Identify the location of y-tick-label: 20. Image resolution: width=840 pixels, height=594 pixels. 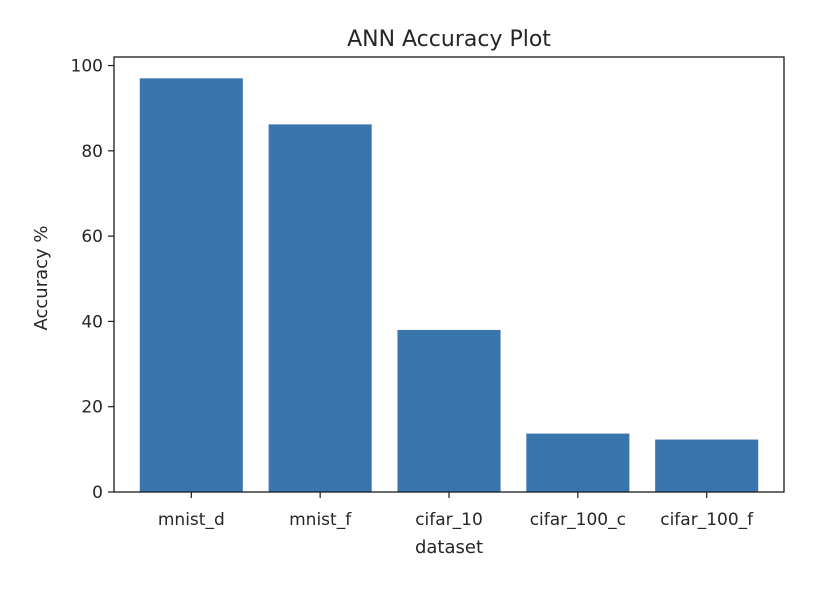
(92, 408).